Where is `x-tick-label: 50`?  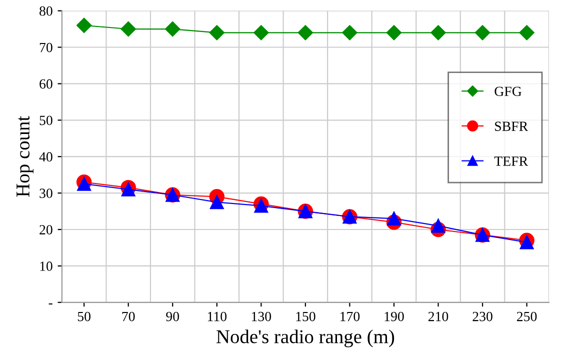 x-tick-label: 50 is located at coordinates (84, 317).